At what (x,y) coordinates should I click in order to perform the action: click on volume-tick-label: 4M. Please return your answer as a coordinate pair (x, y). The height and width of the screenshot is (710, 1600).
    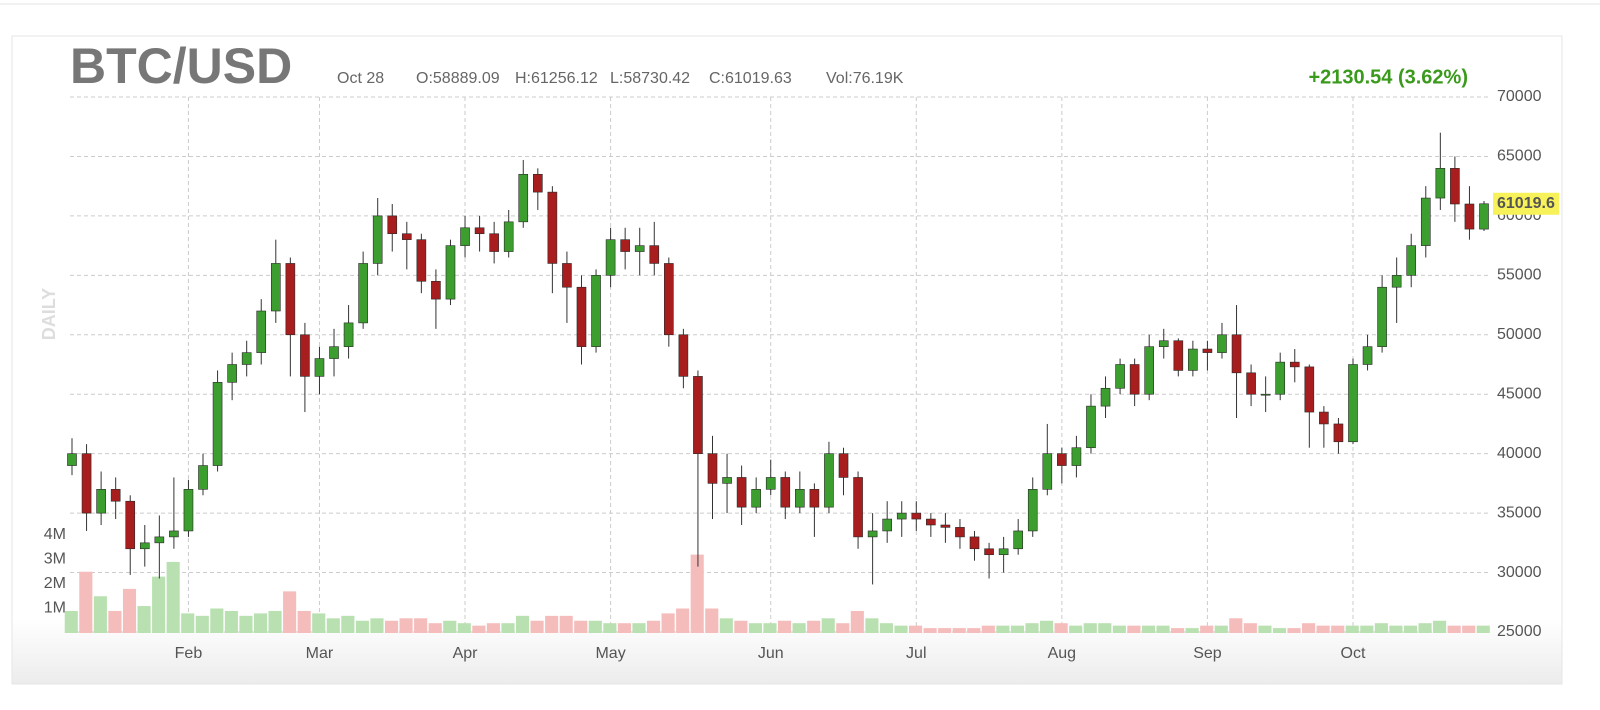
    Looking at the image, I should click on (55, 534).